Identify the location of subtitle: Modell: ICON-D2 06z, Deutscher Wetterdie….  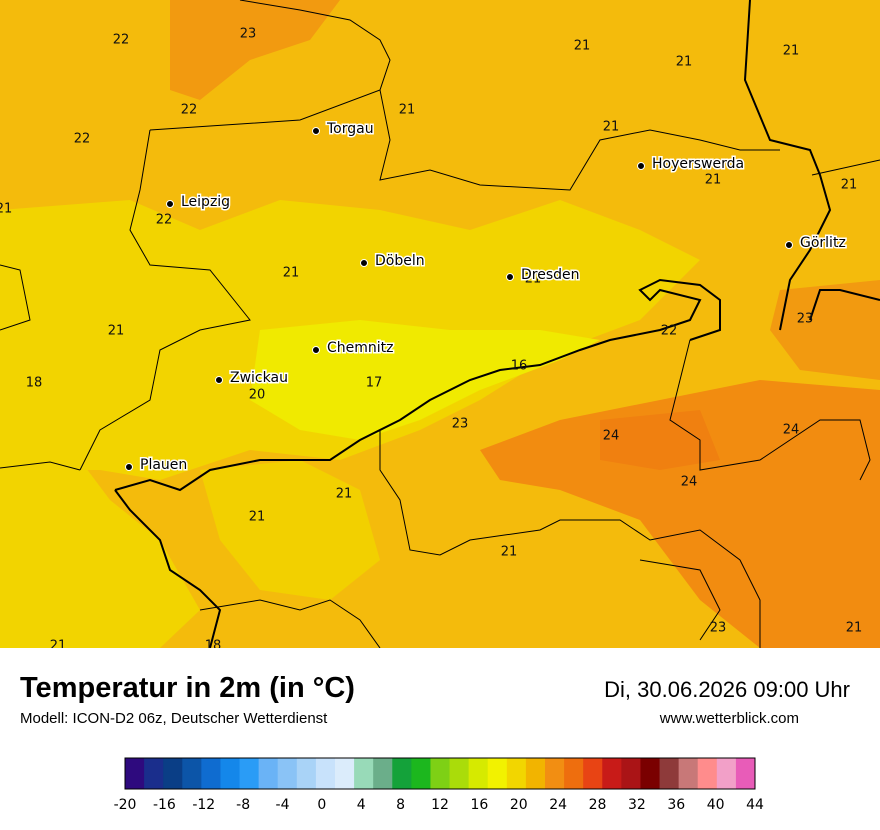
(174, 718).